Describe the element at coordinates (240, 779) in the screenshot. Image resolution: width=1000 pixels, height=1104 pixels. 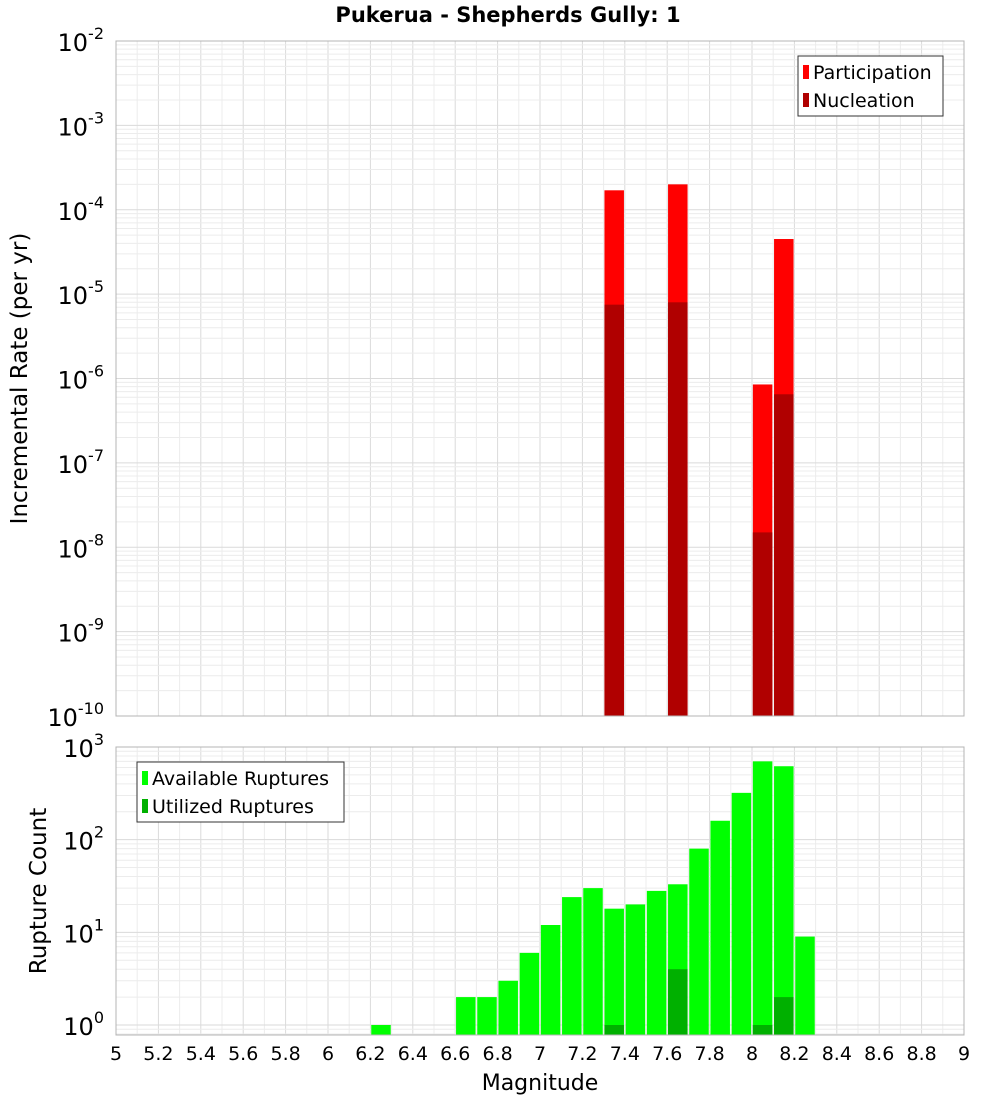
I see `legend-label: Available Ruptures` at that location.